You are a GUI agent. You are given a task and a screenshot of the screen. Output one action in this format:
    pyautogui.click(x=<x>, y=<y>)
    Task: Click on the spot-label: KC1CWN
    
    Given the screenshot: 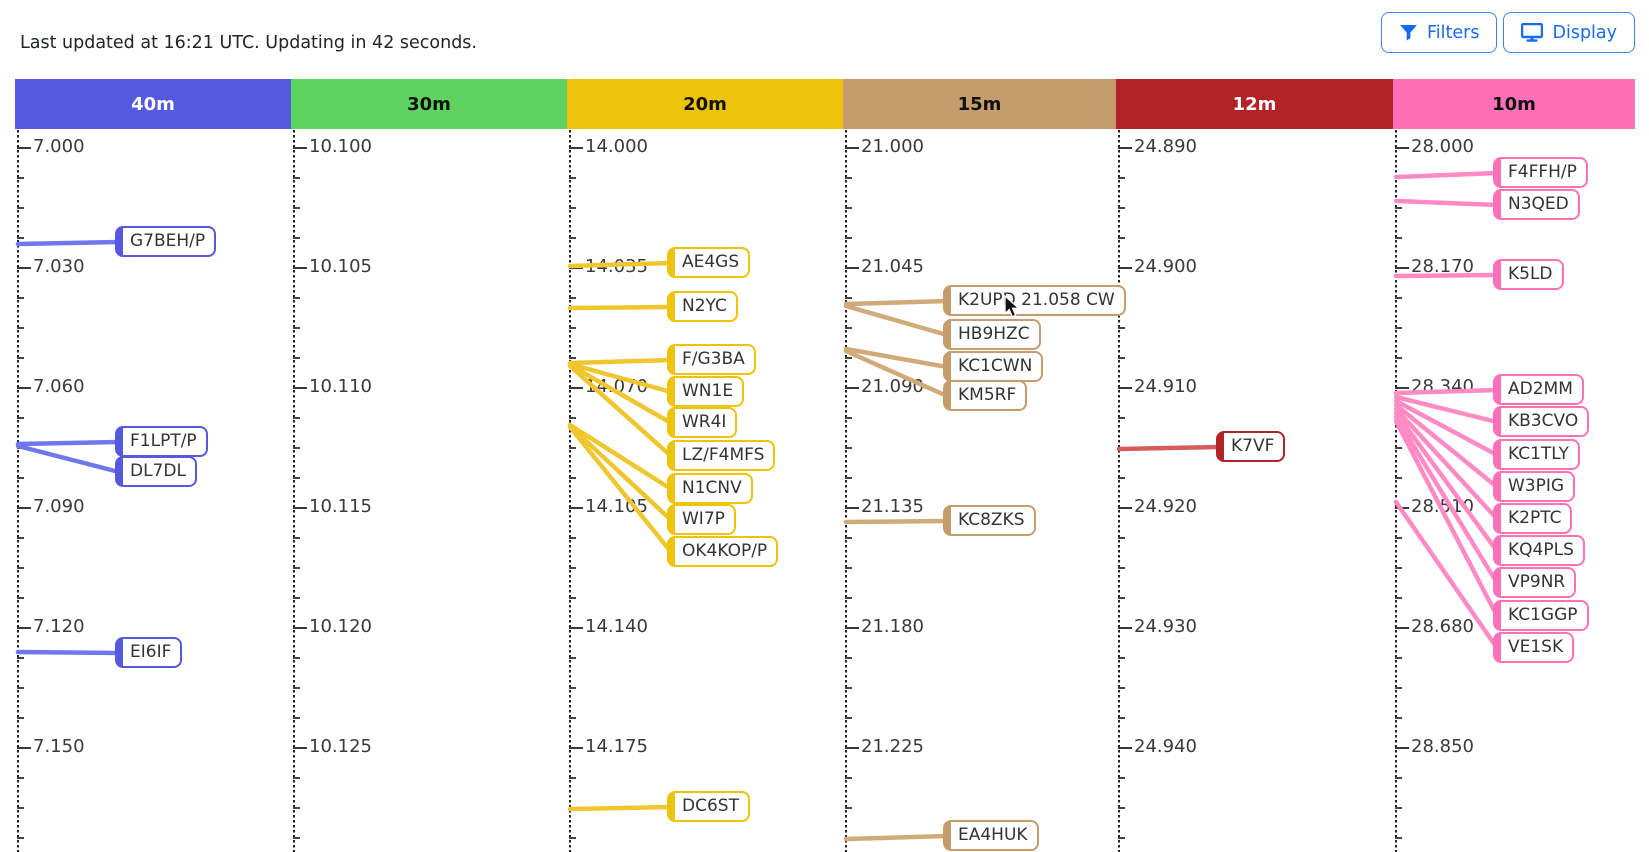 What is the action you would take?
    pyautogui.click(x=993, y=366)
    